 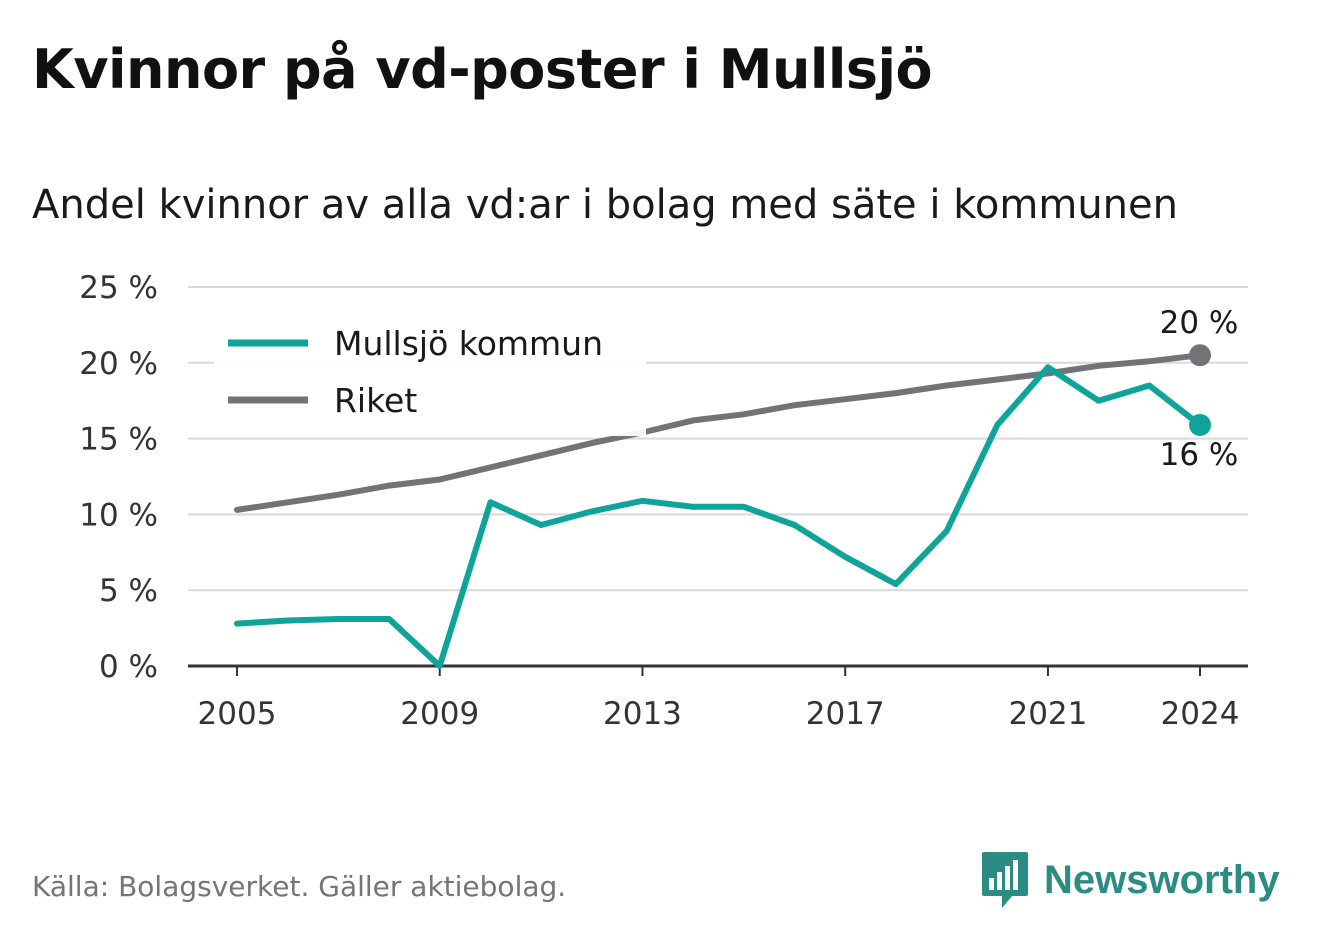 What do you see at coordinates (439, 714) in the screenshot?
I see `x-tick-label: 2009` at bounding box center [439, 714].